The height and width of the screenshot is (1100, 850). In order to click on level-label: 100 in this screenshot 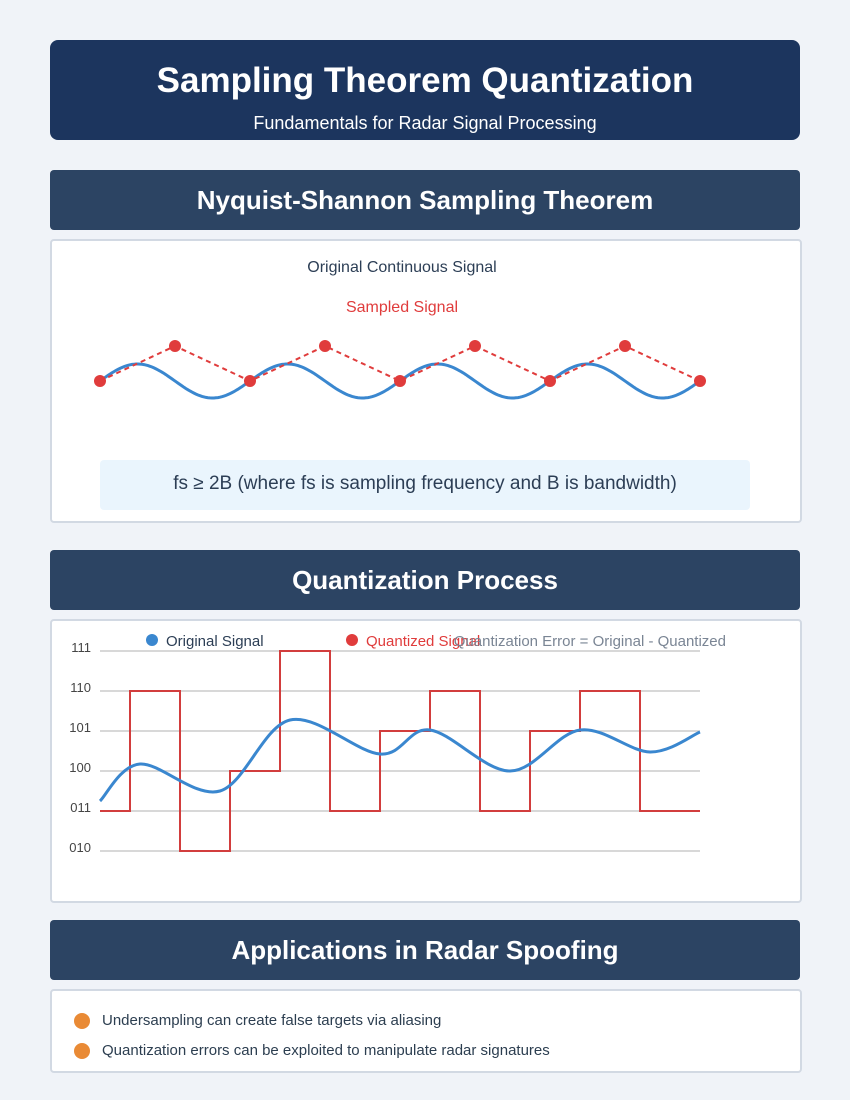, I will do `click(80, 767)`.